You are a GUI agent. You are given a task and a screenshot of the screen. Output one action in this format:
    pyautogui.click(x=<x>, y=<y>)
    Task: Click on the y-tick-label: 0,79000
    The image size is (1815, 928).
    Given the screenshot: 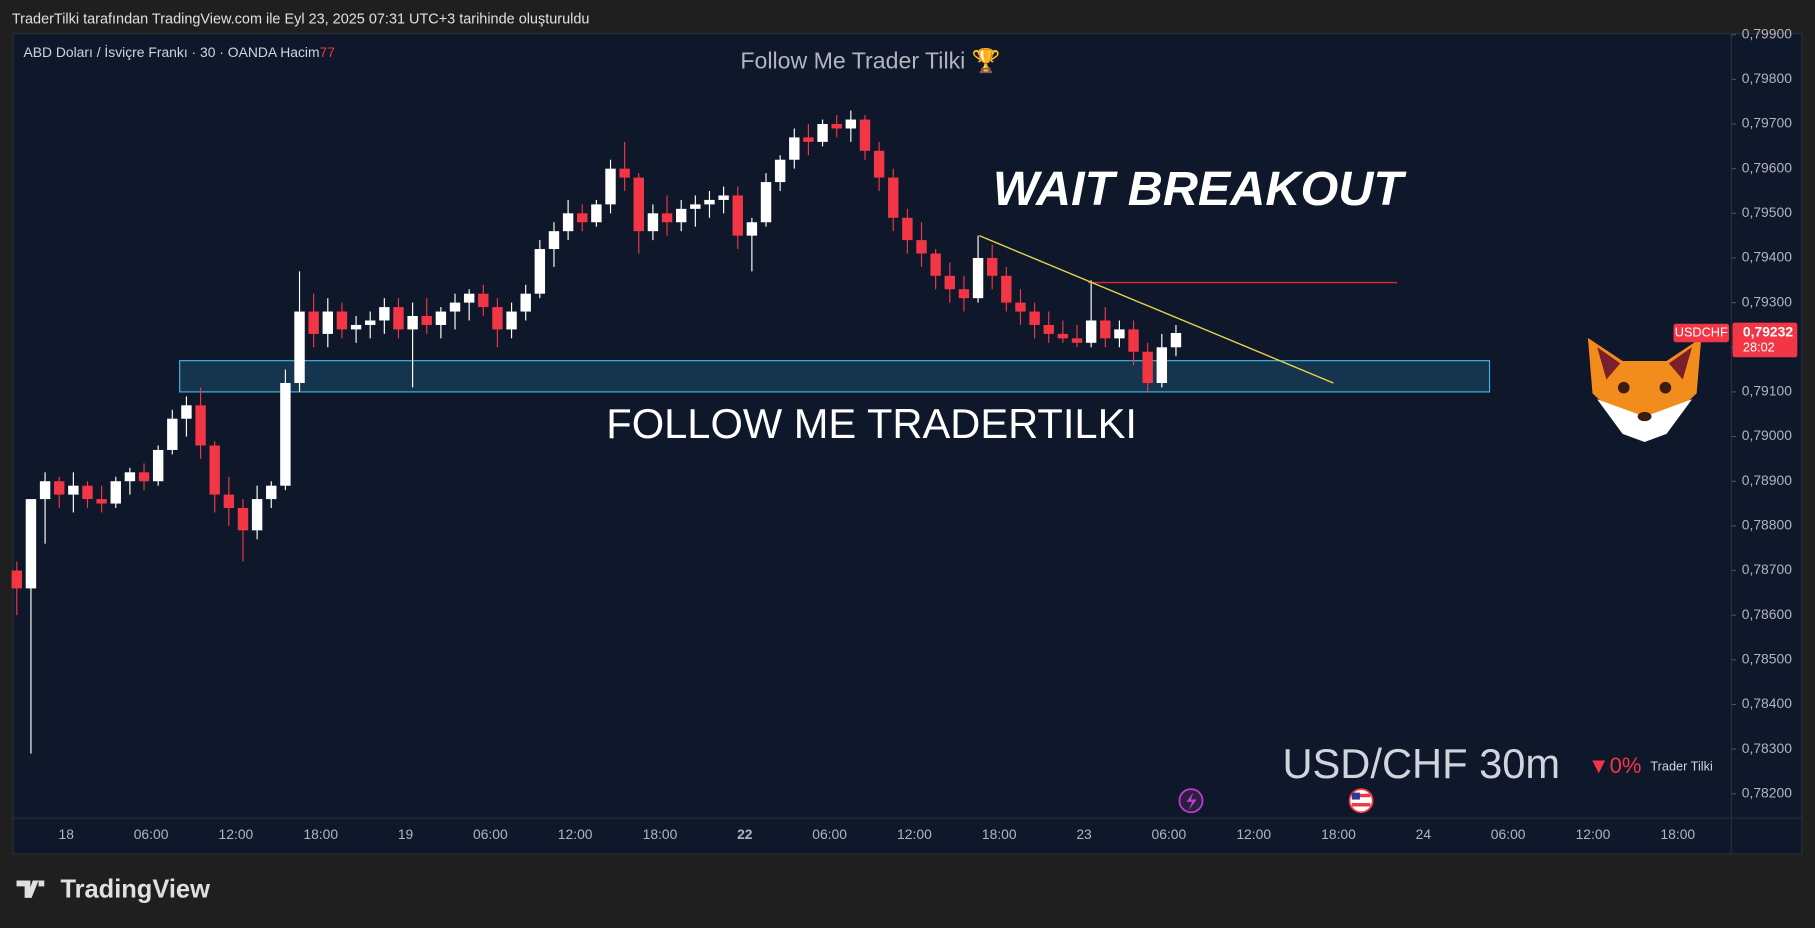 What is the action you would take?
    pyautogui.click(x=1767, y=435)
    